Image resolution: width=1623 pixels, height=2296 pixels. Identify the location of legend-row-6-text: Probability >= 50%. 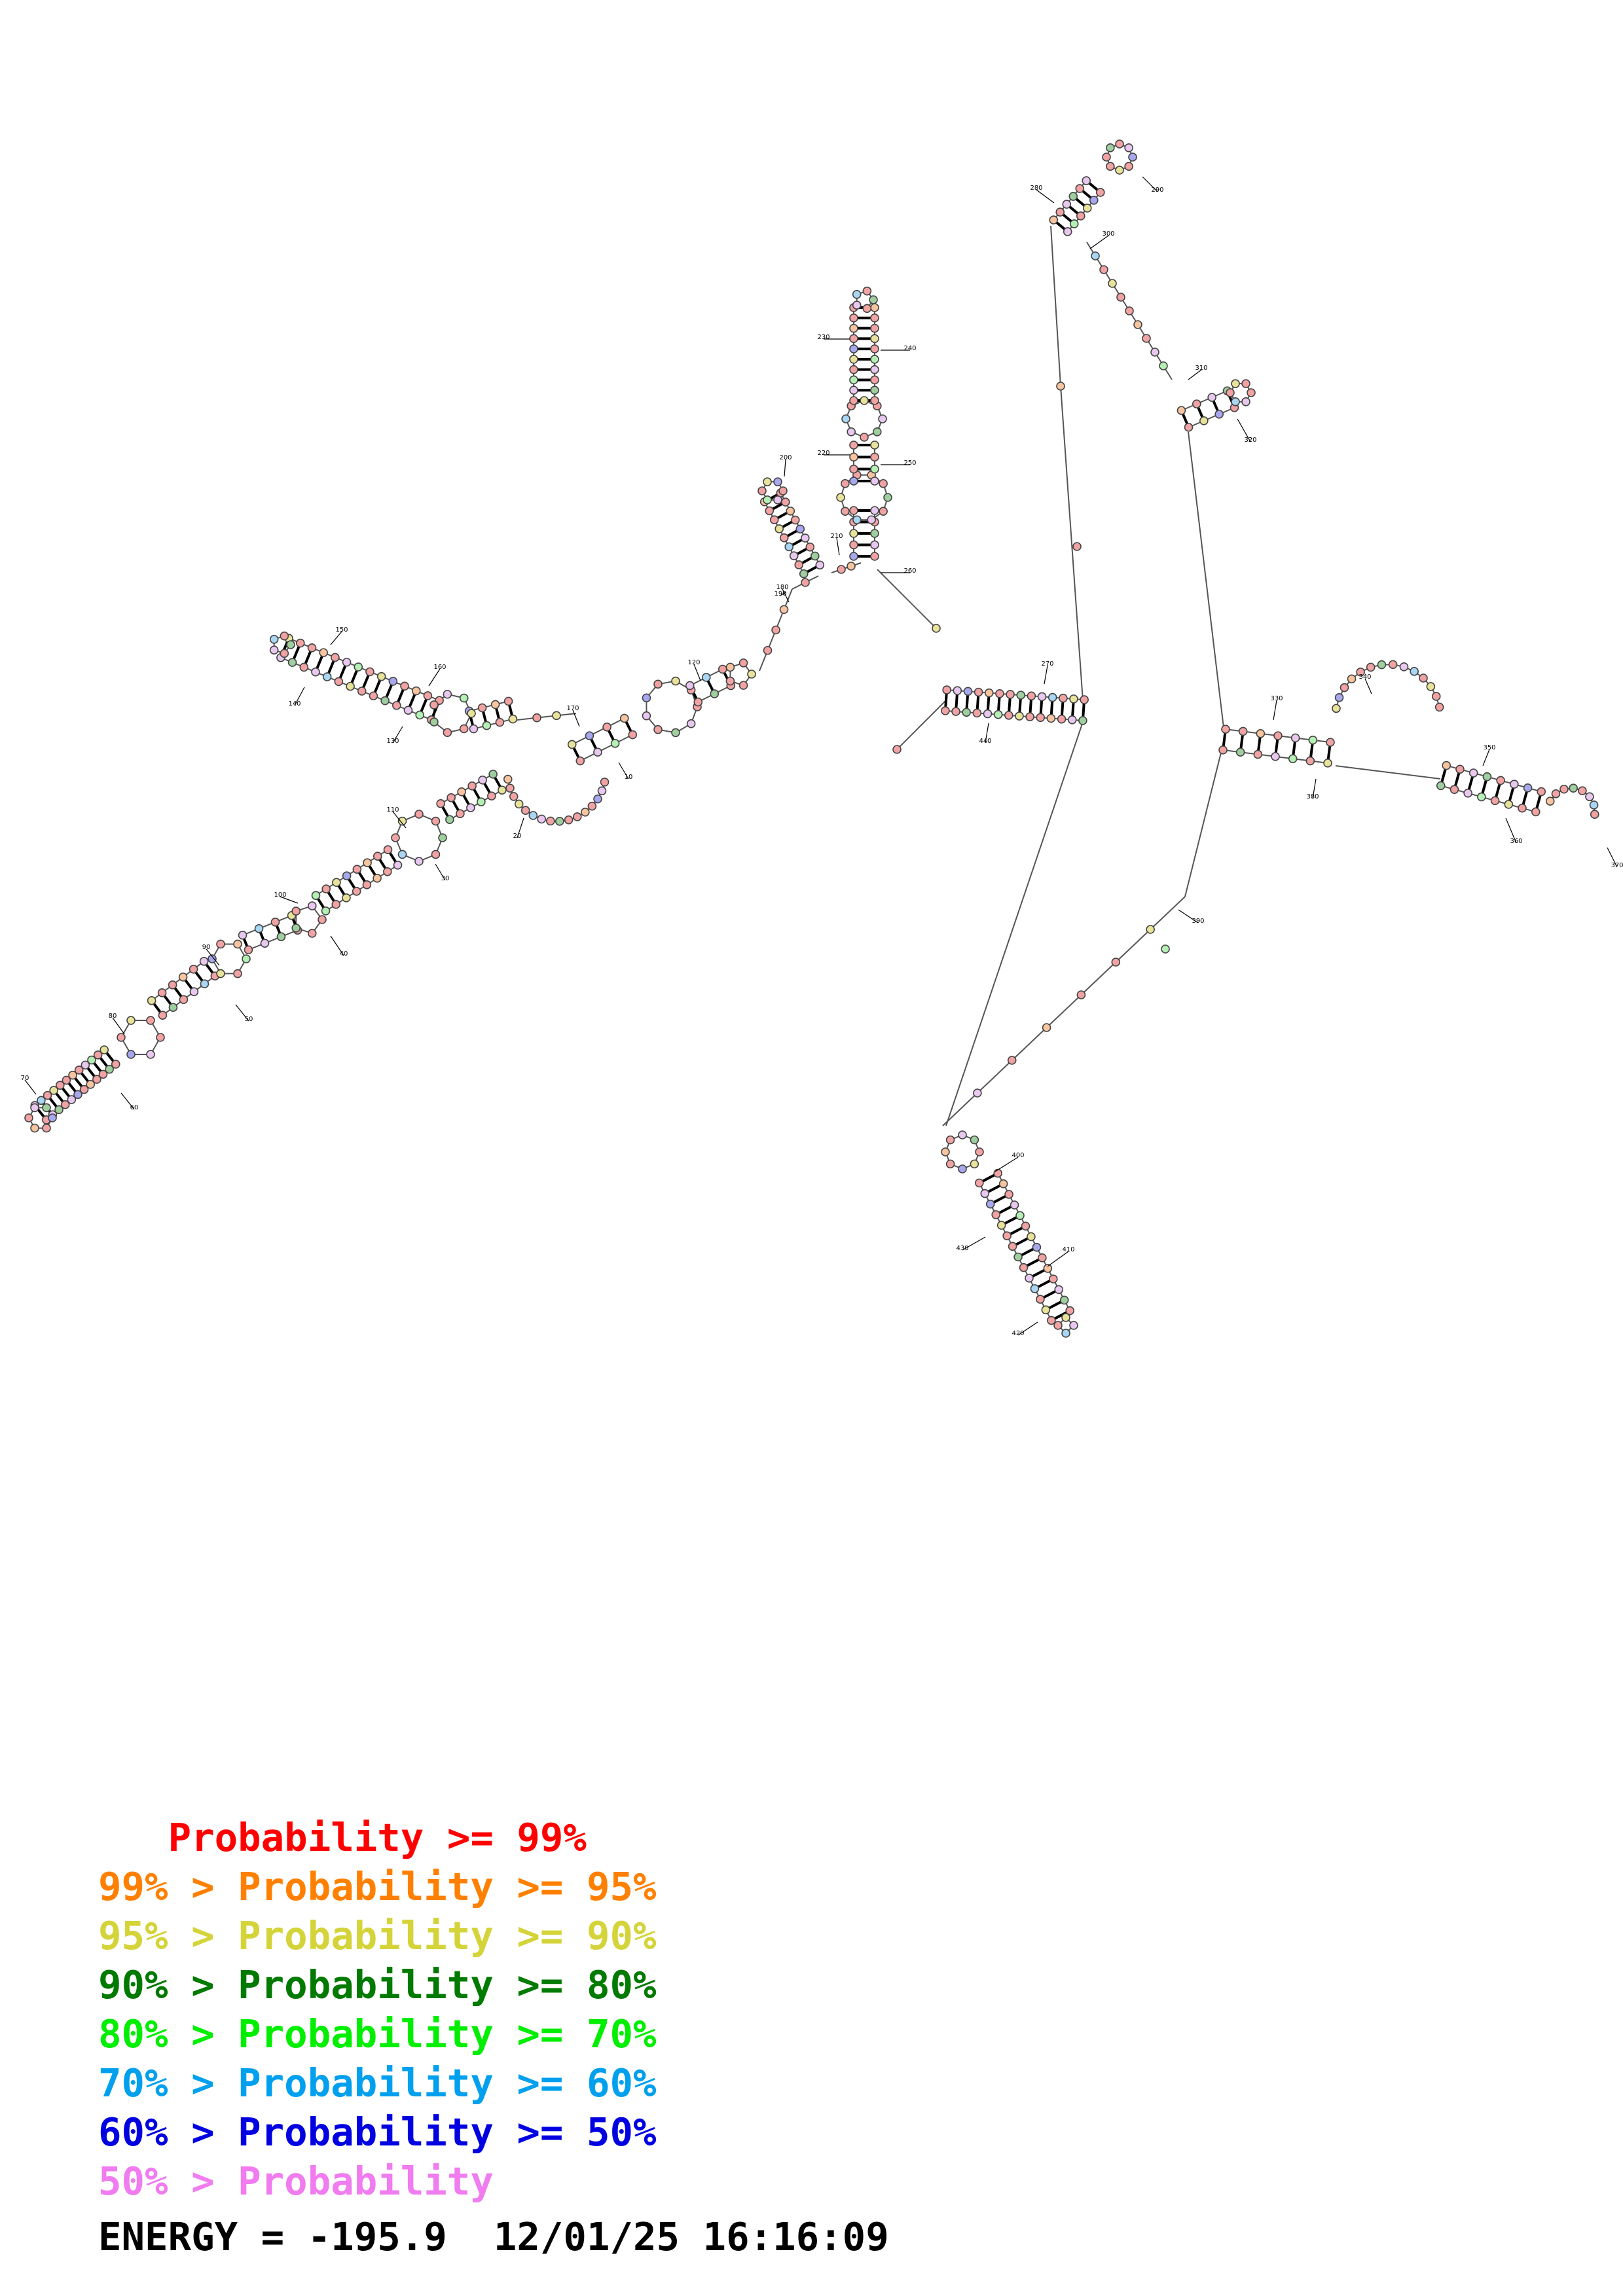
(447, 2132).